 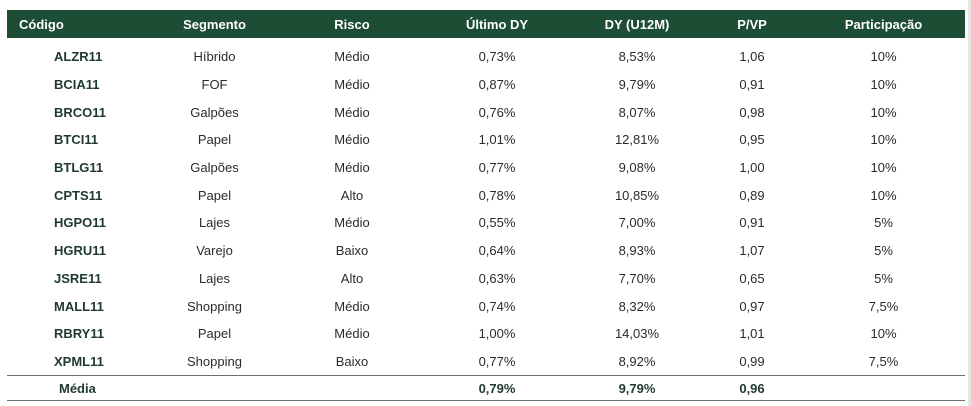 What do you see at coordinates (497, 278) in the screenshot?
I see `cell-ultimo-dy: 0,63%` at bounding box center [497, 278].